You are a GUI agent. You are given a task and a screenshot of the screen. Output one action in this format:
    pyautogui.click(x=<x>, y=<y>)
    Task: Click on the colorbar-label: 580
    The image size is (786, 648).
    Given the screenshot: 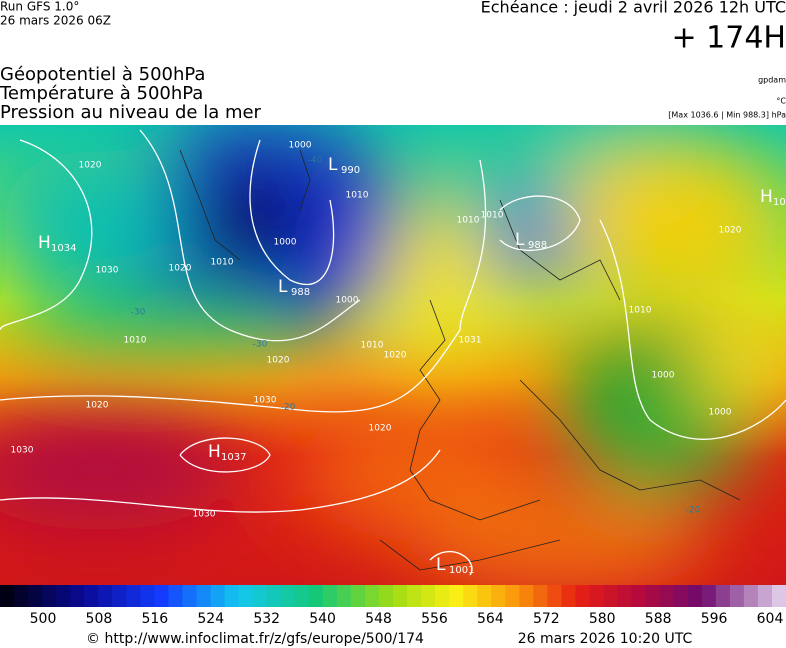 What is the action you would take?
    pyautogui.click(x=602, y=619)
    